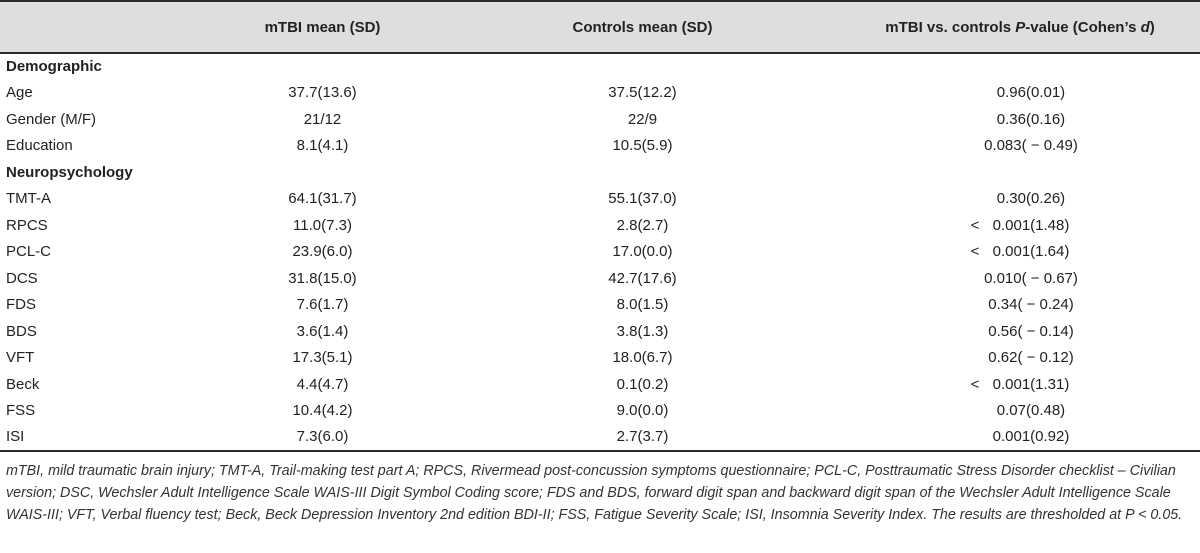 This screenshot has height=553, width=1200. What do you see at coordinates (1031, 278) in the screenshot?
I see `pvalue-text: 0.010( − 0.67)` at bounding box center [1031, 278].